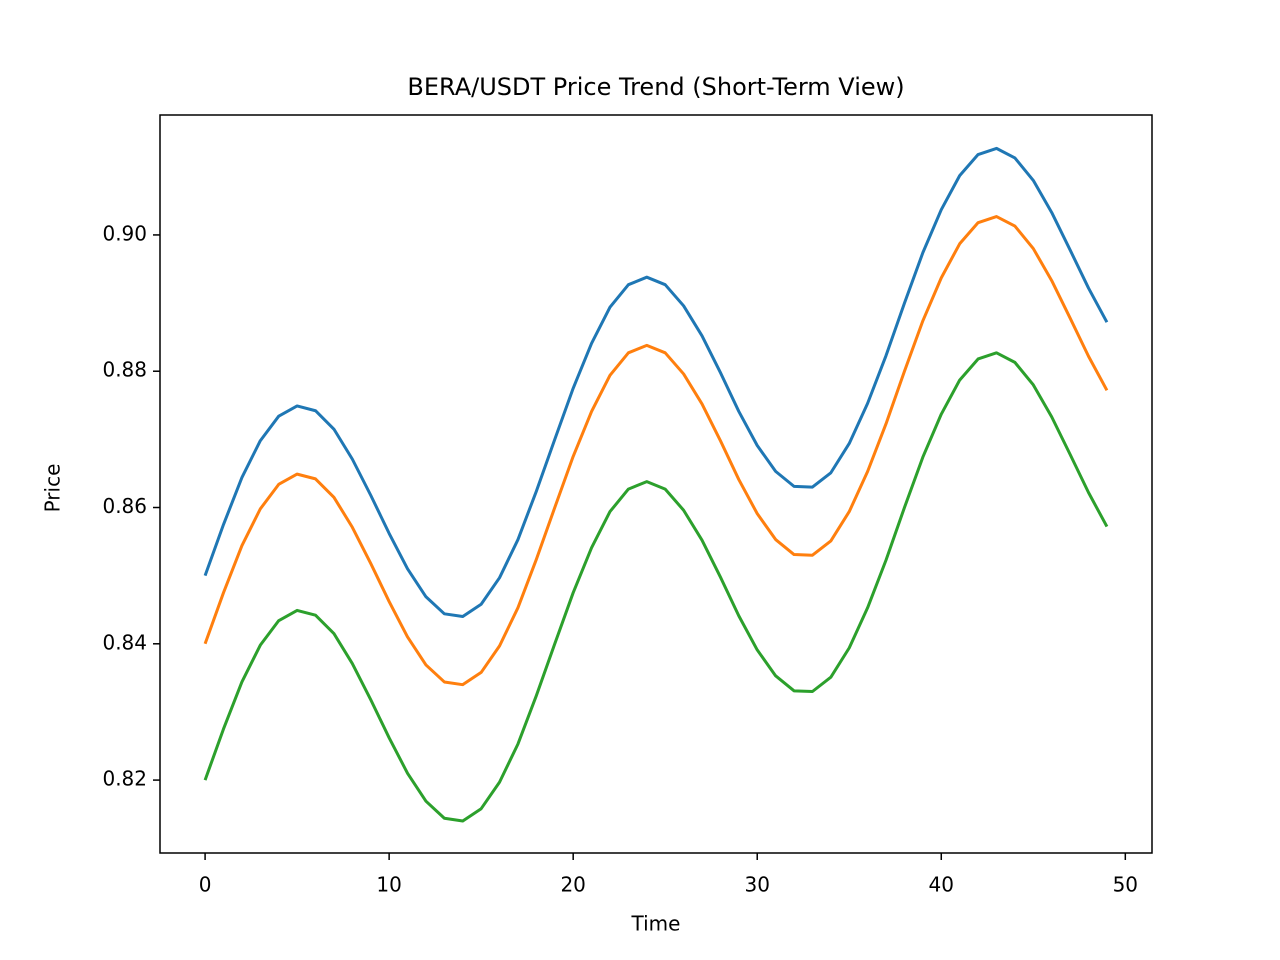 This screenshot has width=1280, height=960. Describe the element at coordinates (124, 233) in the screenshot. I see `y-tick-label: 0.90` at that location.